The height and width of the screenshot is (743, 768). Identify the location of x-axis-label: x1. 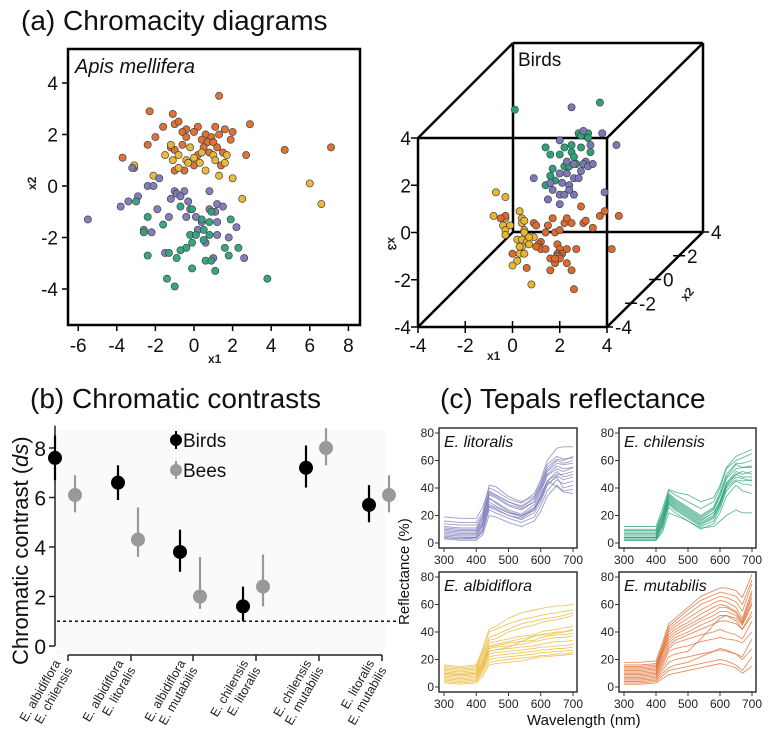
(215, 359).